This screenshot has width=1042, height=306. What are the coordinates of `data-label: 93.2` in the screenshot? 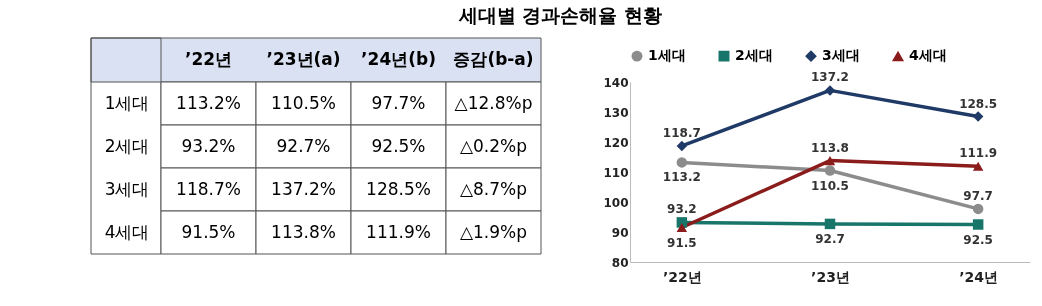 It's located at (682, 209).